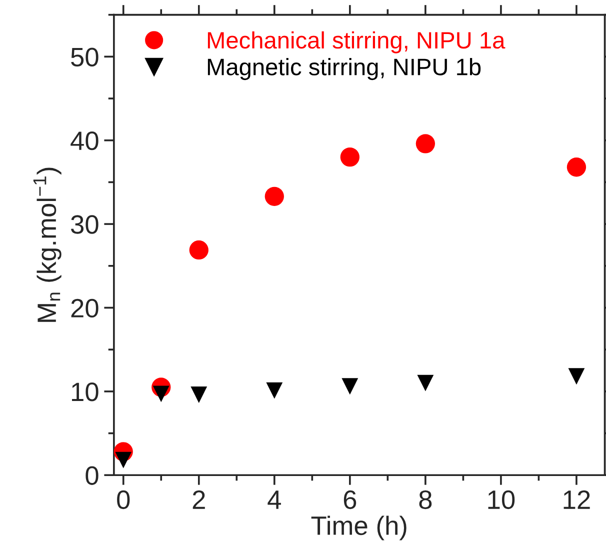 The width and height of the screenshot is (606, 548). I want to click on x-tick-label: 2, so click(198, 499).